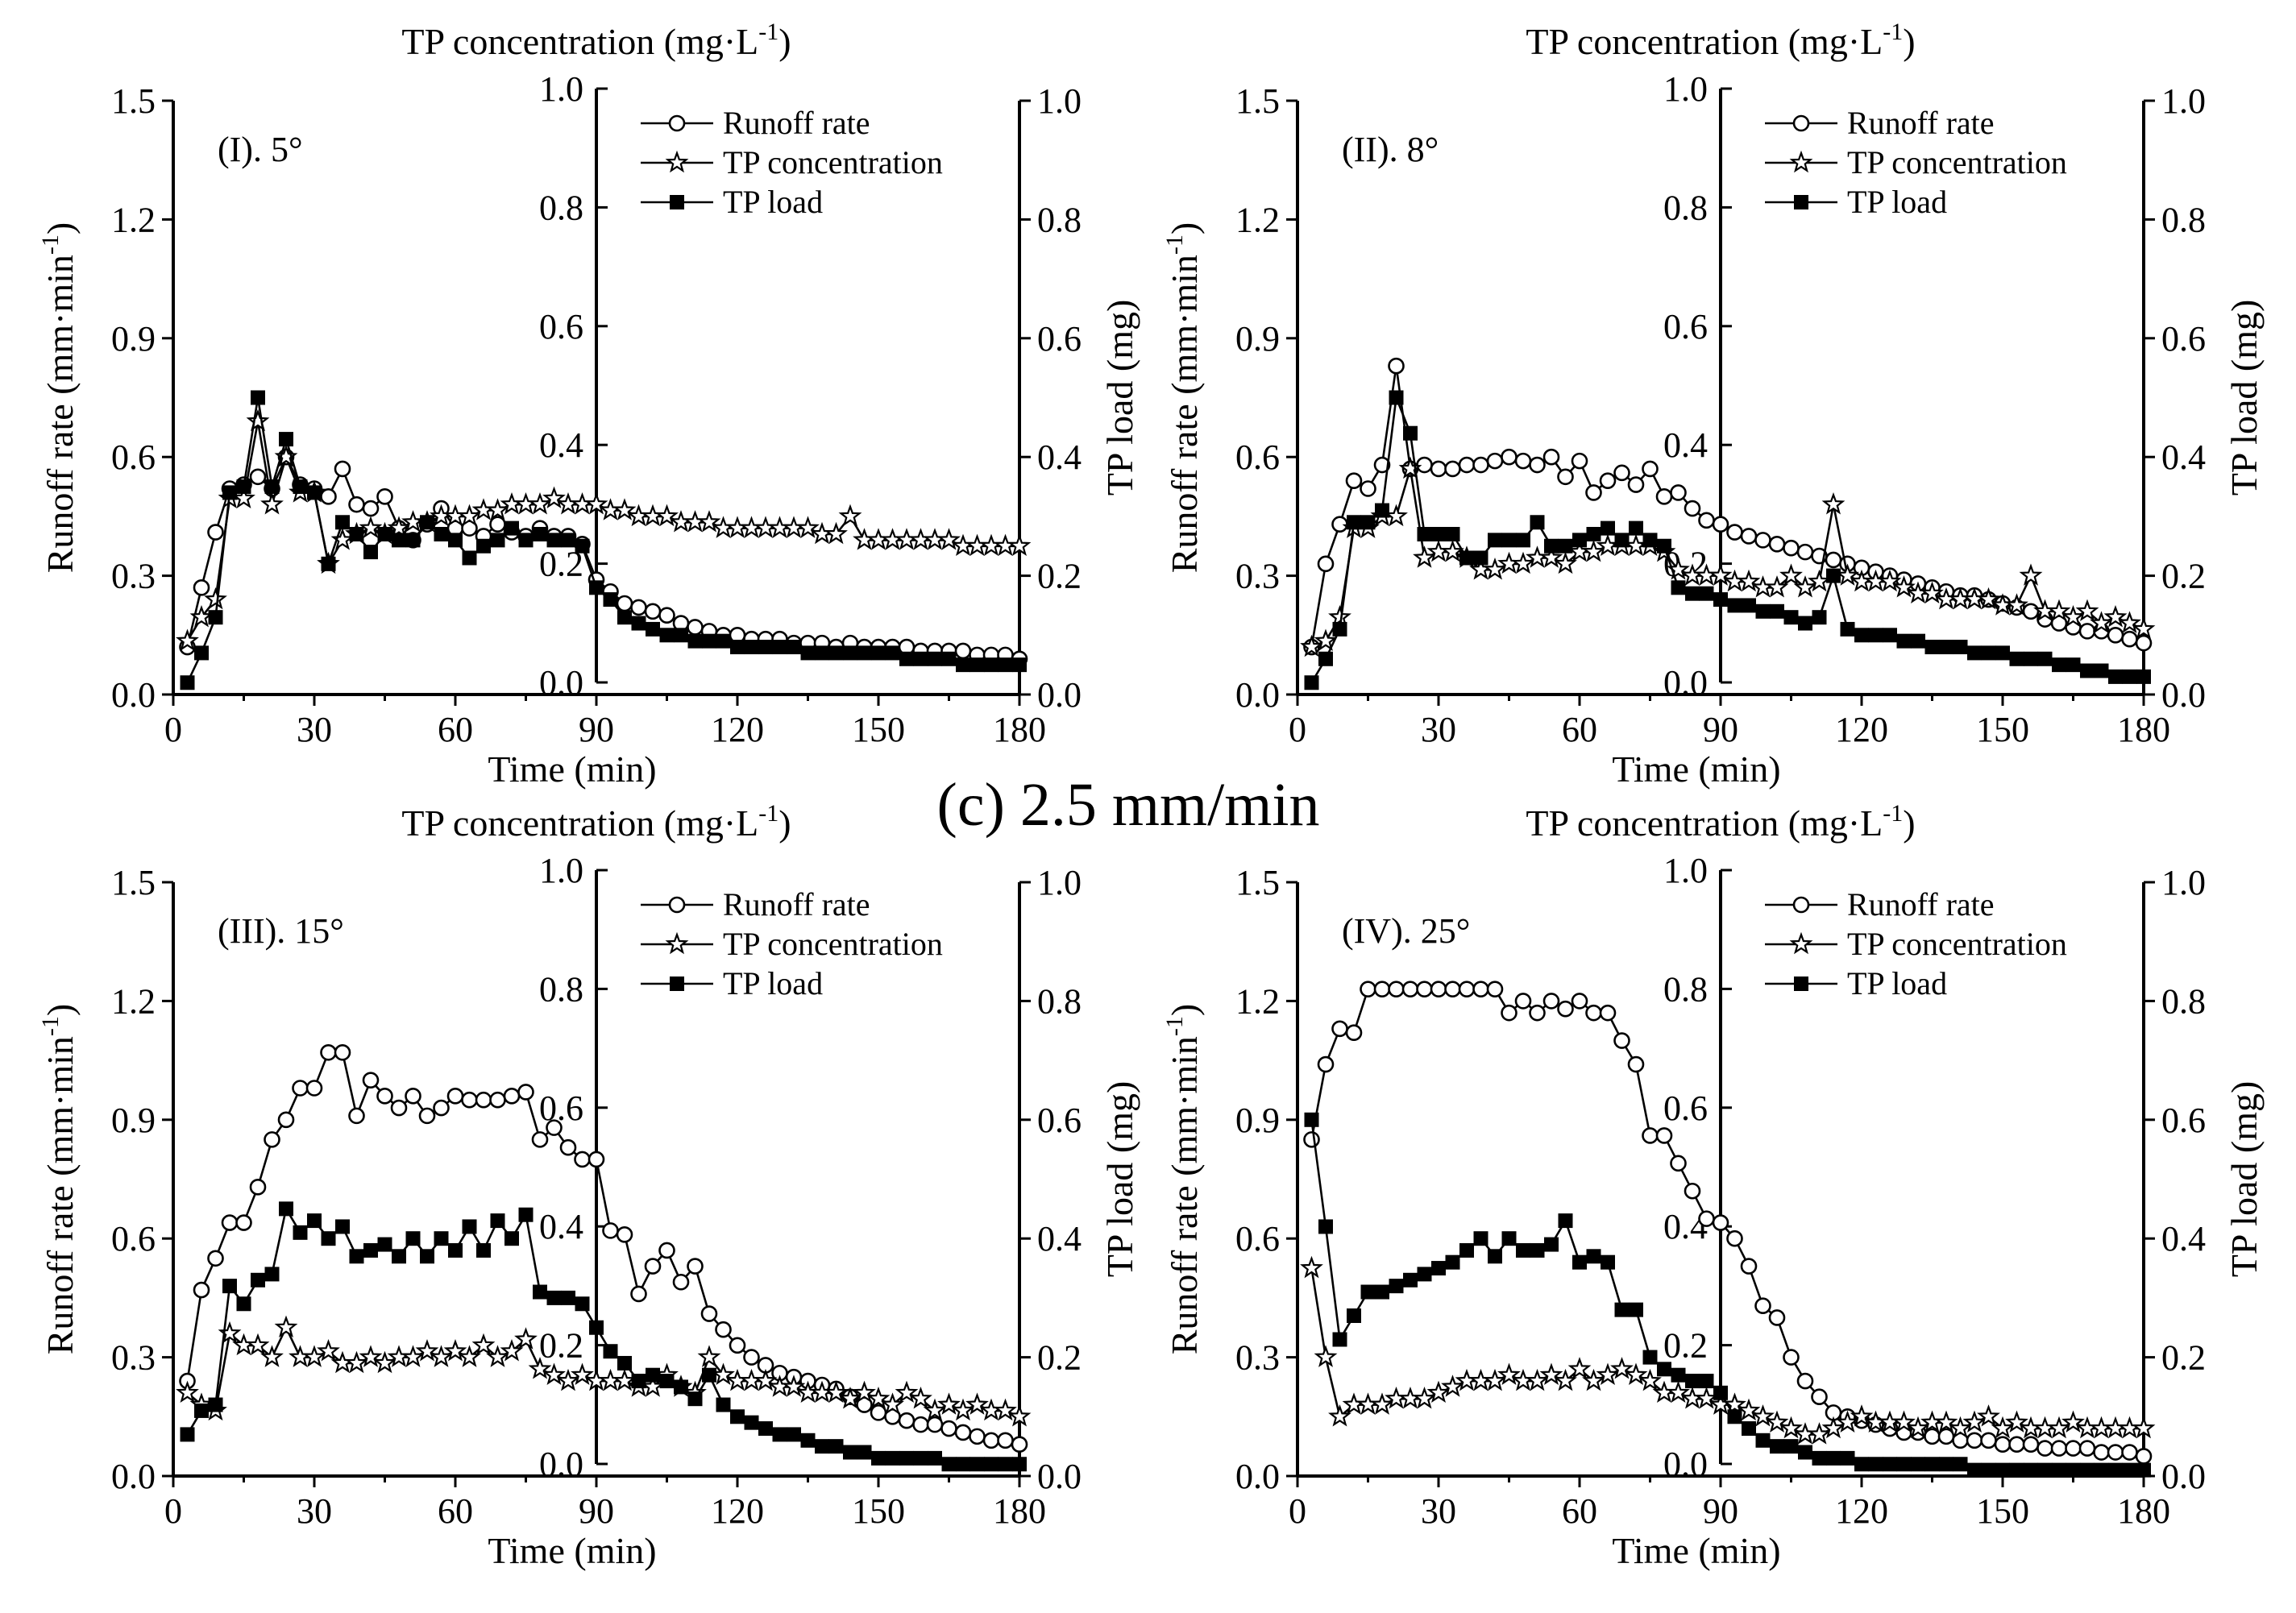 Image resolution: width=2296 pixels, height=1613 pixels. I want to click on right-y-tick-label: 0.6, so click(2183, 1120).